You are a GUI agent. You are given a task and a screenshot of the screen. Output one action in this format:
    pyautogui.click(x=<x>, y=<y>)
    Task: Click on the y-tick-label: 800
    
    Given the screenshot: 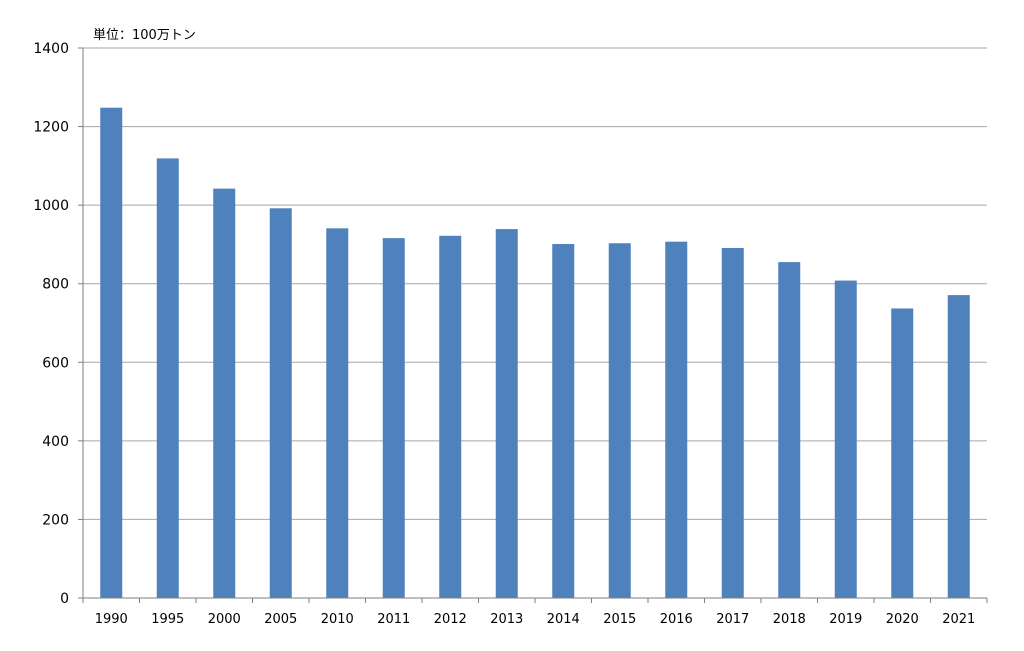 What is the action you would take?
    pyautogui.click(x=55, y=285)
    